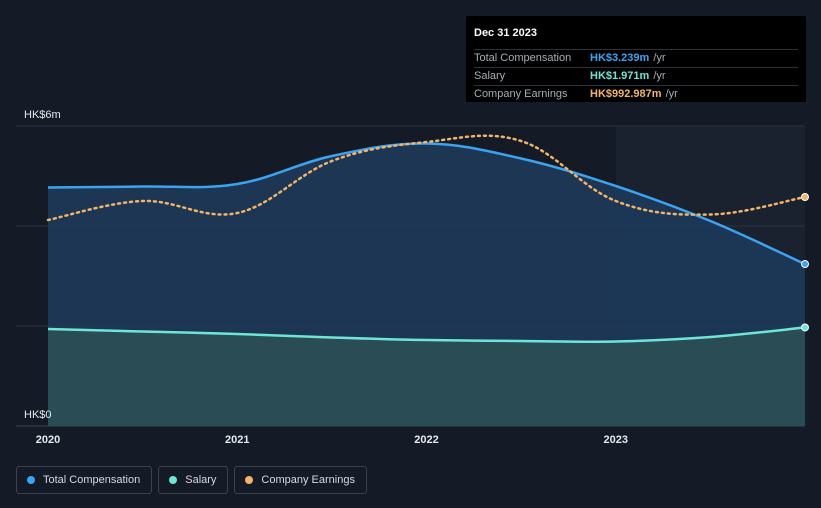  Describe the element at coordinates (426, 440) in the screenshot. I see `x-tick-label: 2022` at that location.